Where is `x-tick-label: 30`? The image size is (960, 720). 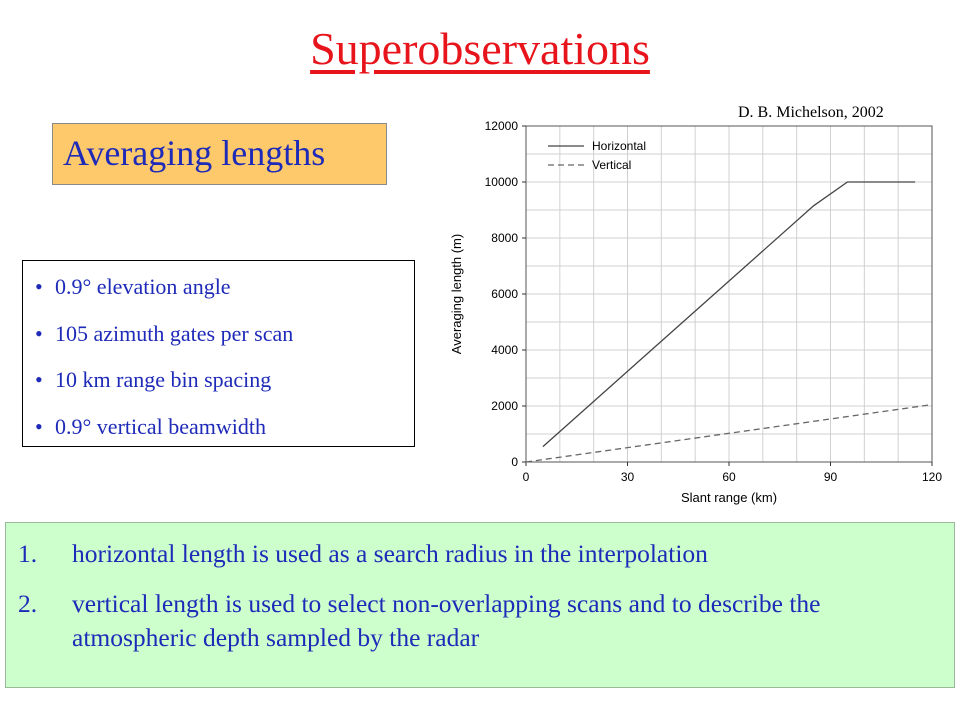
x-tick-label: 30 is located at coordinates (628, 477).